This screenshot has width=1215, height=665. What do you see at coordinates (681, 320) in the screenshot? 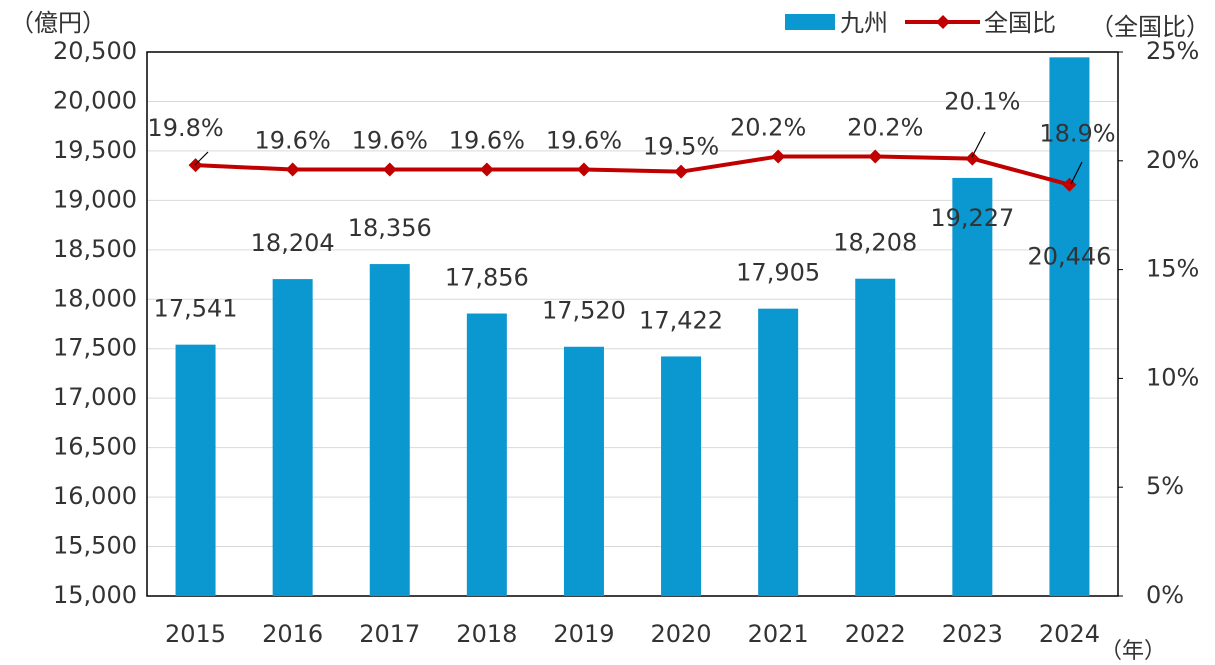
I see `bar-value-label: 17,422` at bounding box center [681, 320].